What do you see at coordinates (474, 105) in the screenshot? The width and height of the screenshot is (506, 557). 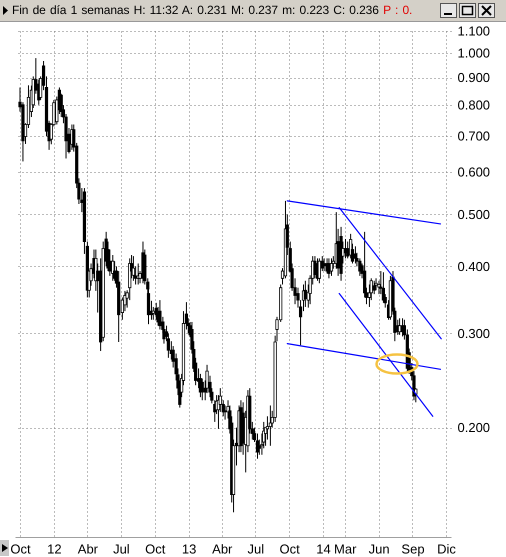 I see `y-tick-label: 0.800` at bounding box center [474, 105].